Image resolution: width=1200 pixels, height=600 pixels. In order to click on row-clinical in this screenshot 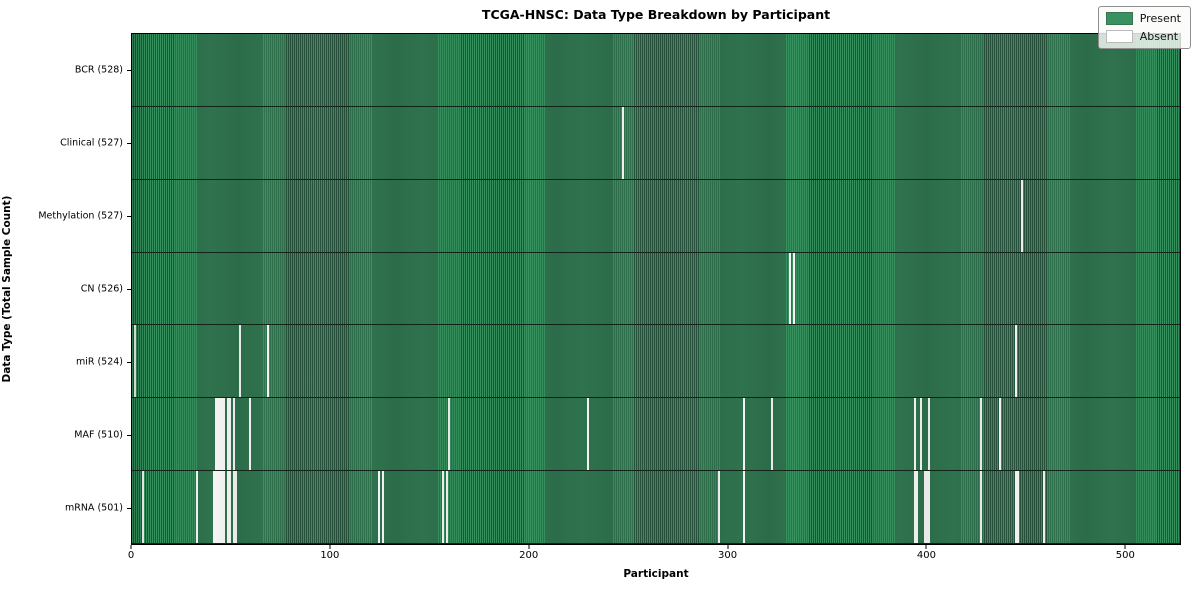, I will do `click(656, 143)`.